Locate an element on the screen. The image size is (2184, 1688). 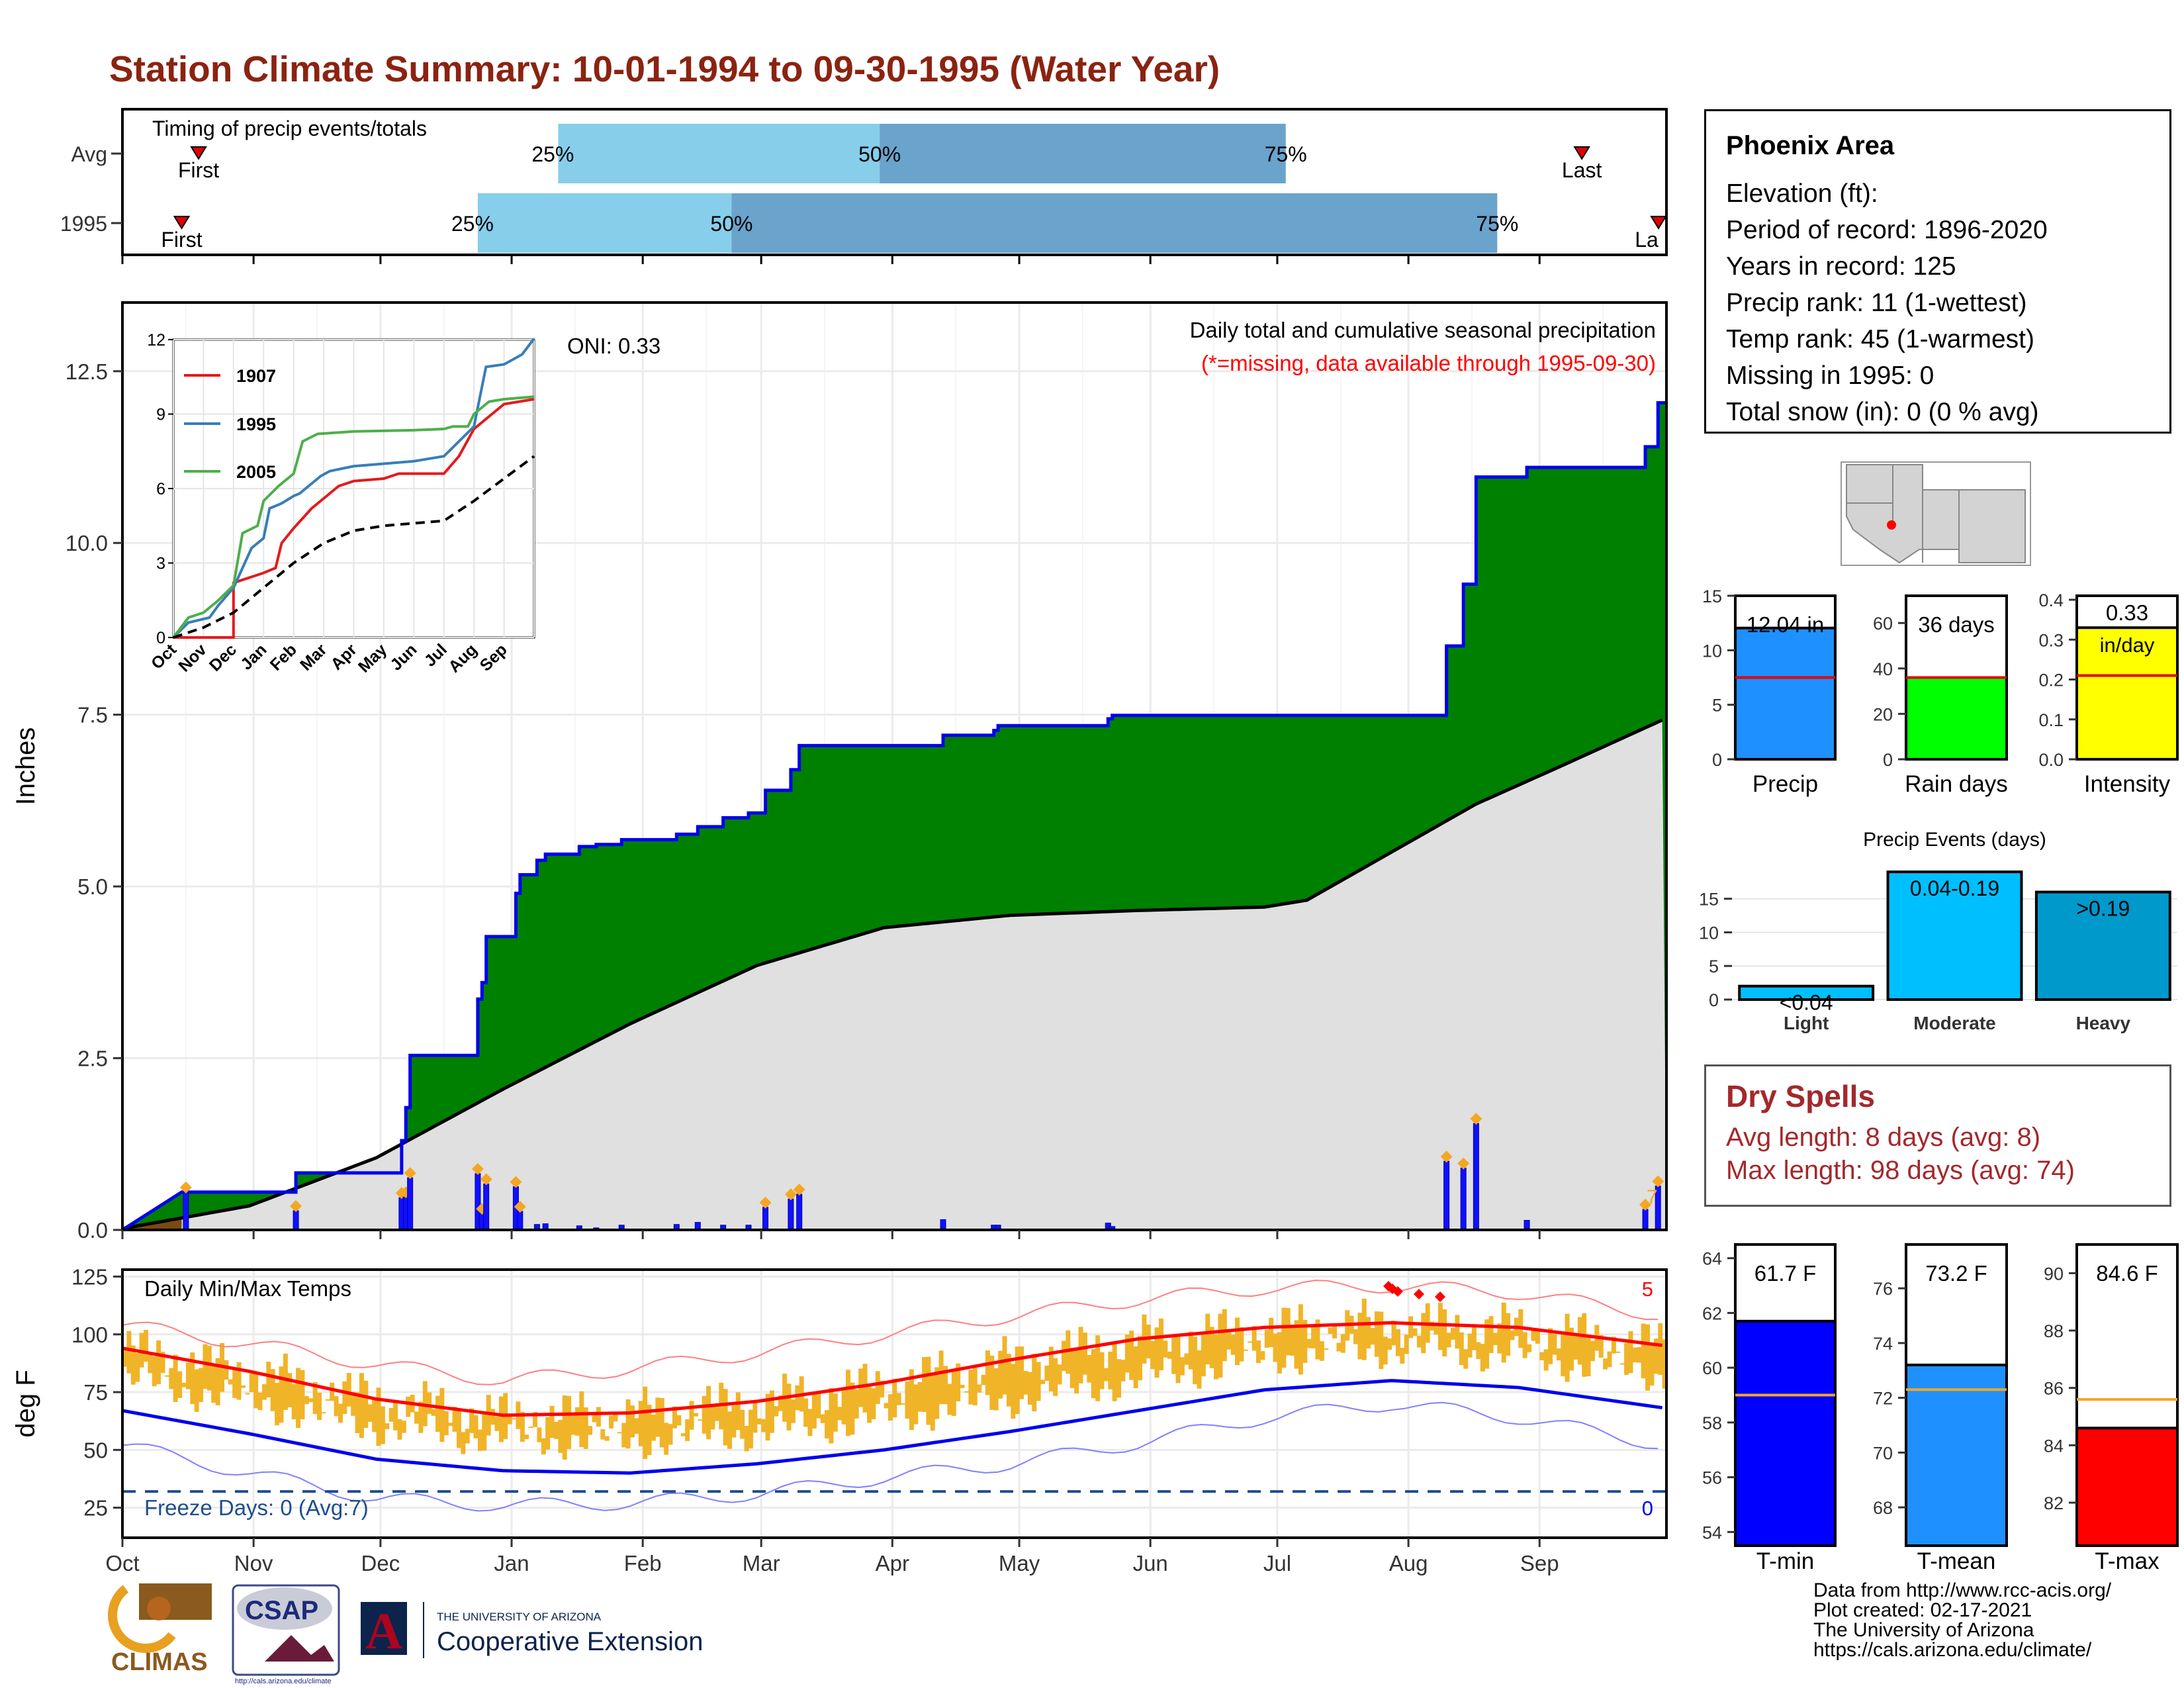
tmin_gauge-ytick-label: 60 is located at coordinates (1712, 1368).